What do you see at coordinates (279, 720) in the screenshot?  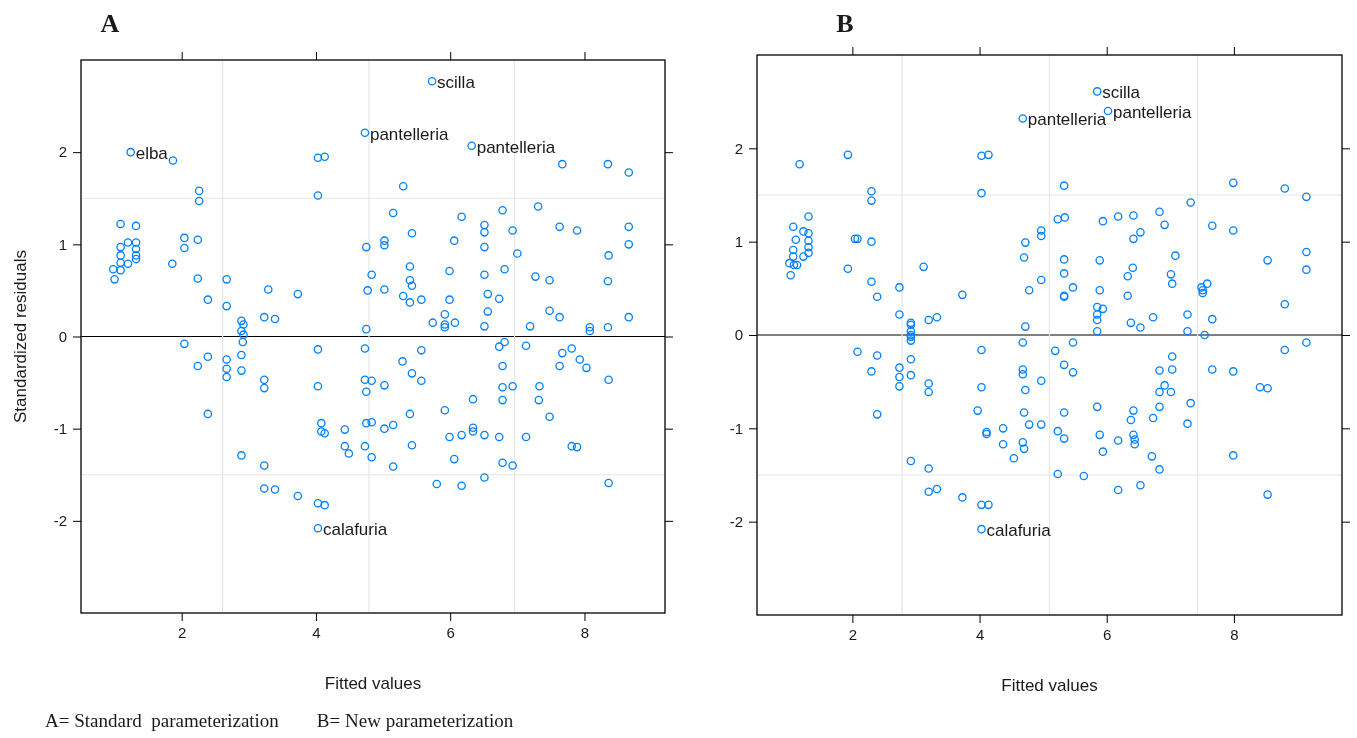 I see `text: A= Standard parameterization B= New parameterization` at bounding box center [279, 720].